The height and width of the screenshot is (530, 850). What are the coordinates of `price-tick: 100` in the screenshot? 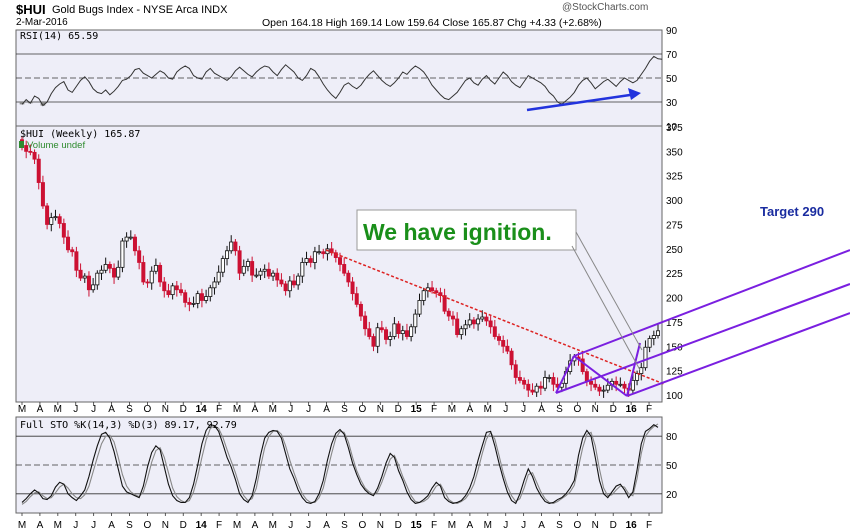 It's located at (674, 396).